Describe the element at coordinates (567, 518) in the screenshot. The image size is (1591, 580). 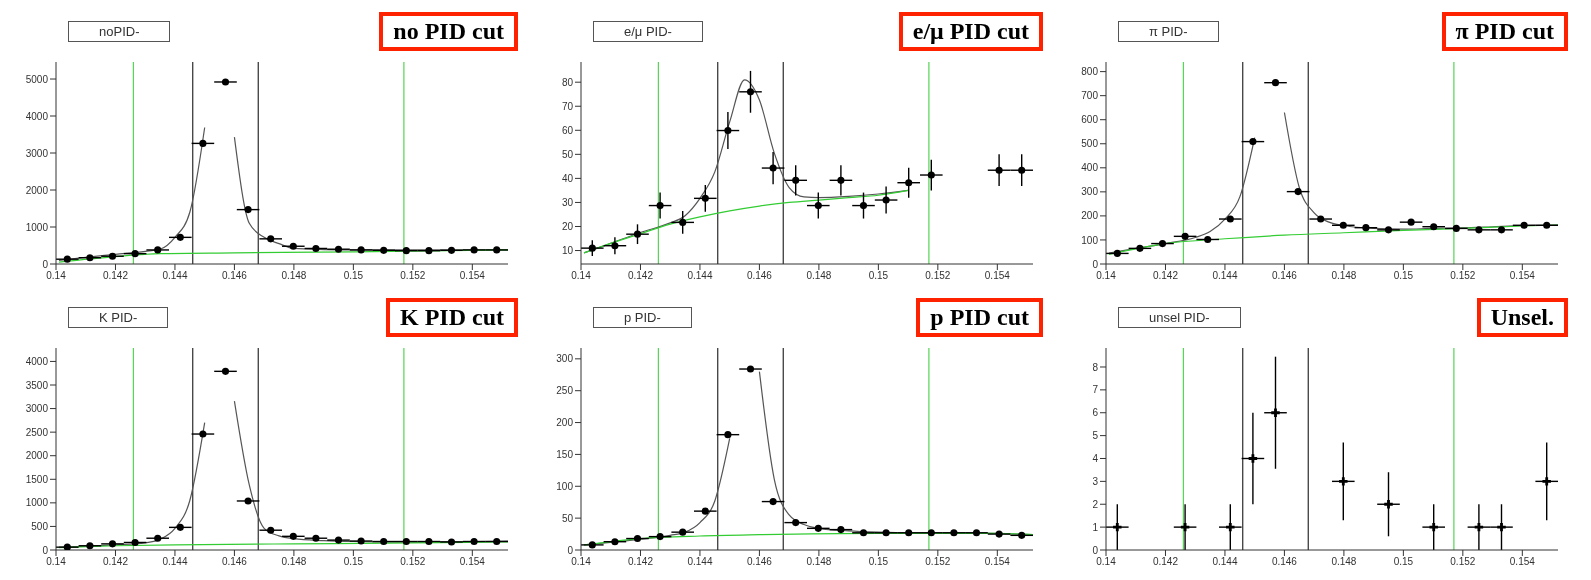
I see `y-tick-label: 50` at that location.